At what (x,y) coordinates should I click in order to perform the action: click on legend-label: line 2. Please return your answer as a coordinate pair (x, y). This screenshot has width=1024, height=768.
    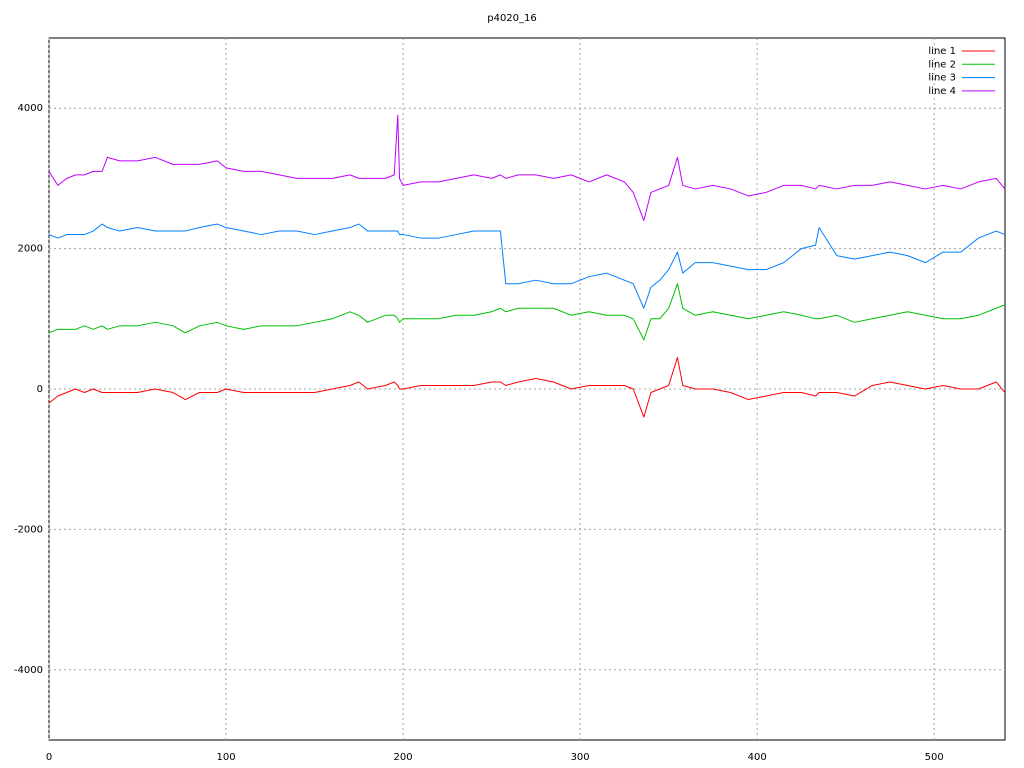
    Looking at the image, I should click on (942, 64).